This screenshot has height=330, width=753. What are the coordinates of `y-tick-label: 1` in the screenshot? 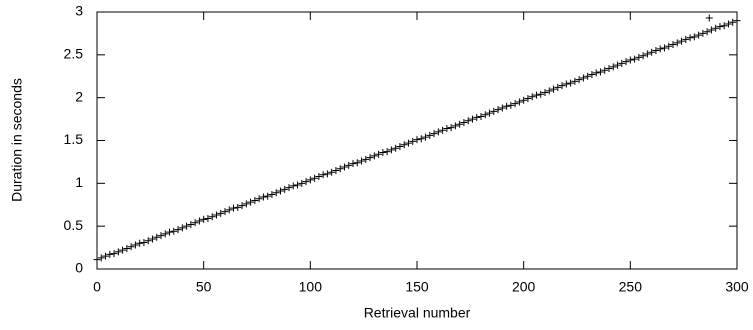 It's located at (79, 182).